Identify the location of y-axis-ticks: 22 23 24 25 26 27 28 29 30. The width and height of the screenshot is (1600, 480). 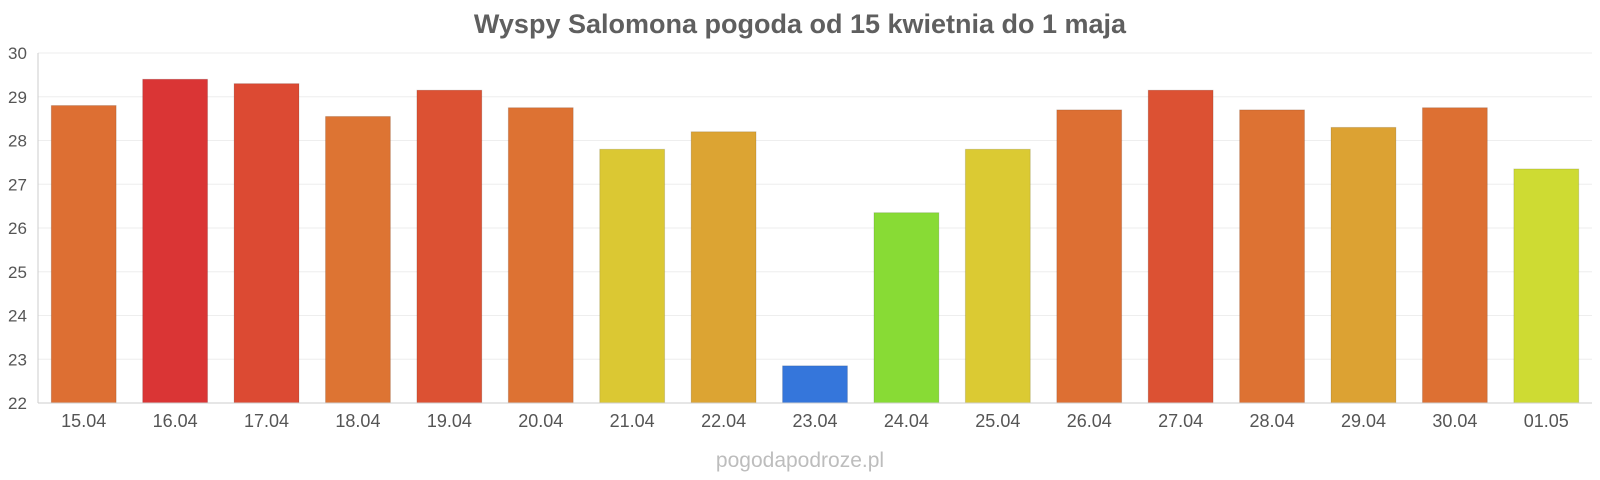
(17, 228).